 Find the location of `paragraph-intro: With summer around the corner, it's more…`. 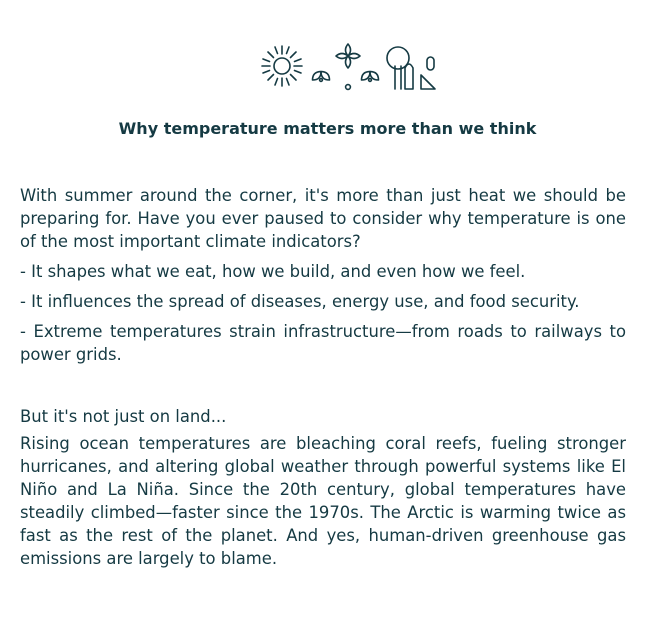

paragraph-intro: With summer around the corner, it's more… is located at coordinates (323, 218).